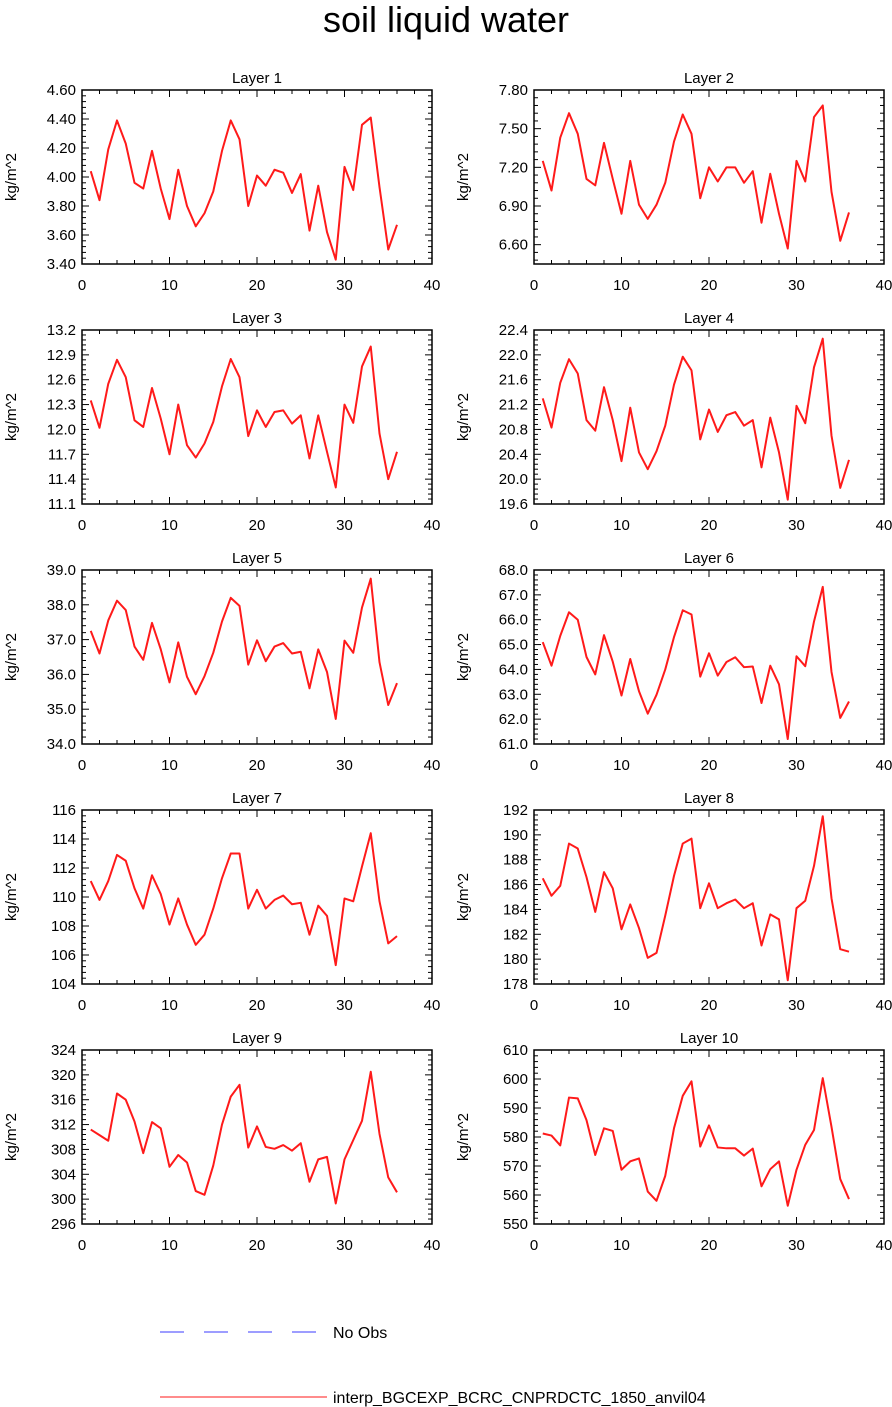 Image resolution: width=892 pixels, height=1407 pixels. Describe the element at coordinates (515, 934) in the screenshot. I see `y-tick-label: 182` at that location.